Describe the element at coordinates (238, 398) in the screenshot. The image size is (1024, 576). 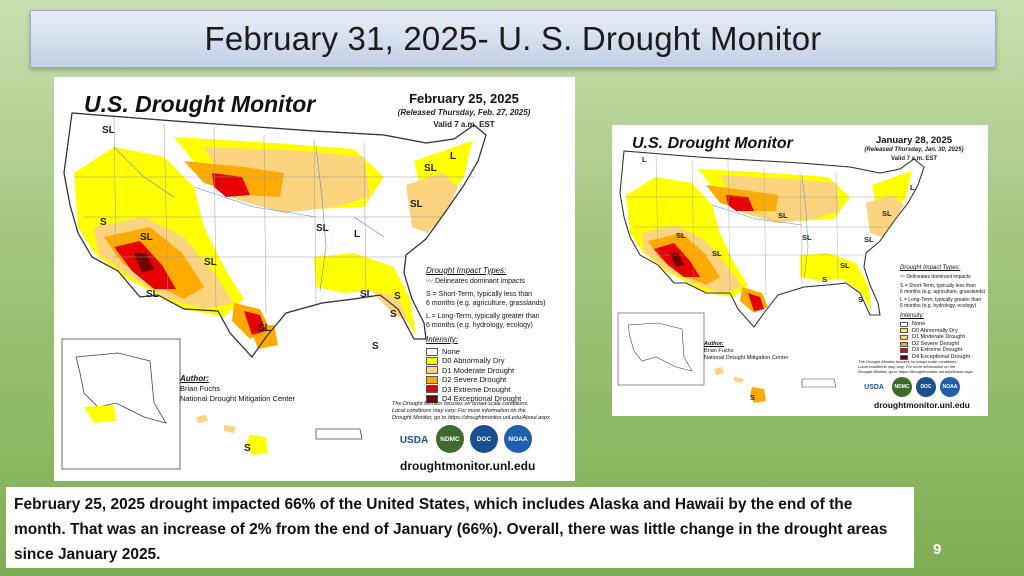
I see `author-org: National Drought Mitigation Center` at that location.